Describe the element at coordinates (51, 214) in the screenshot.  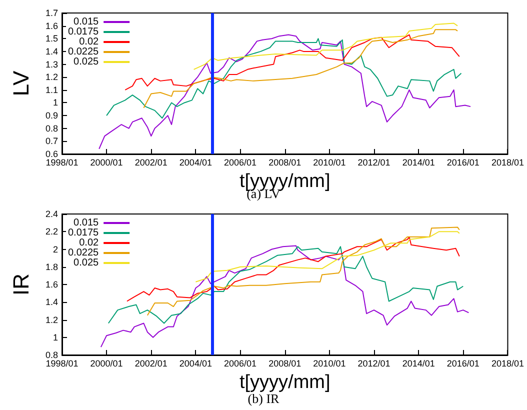
I see `y-tick-label: 2.4` at that location.